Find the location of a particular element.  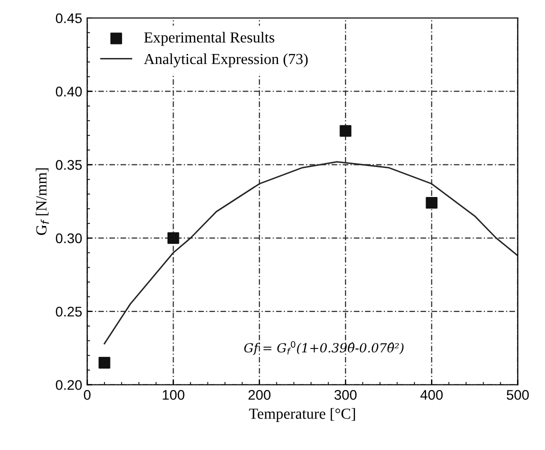

x-tick-label: 400 is located at coordinates (431, 395).